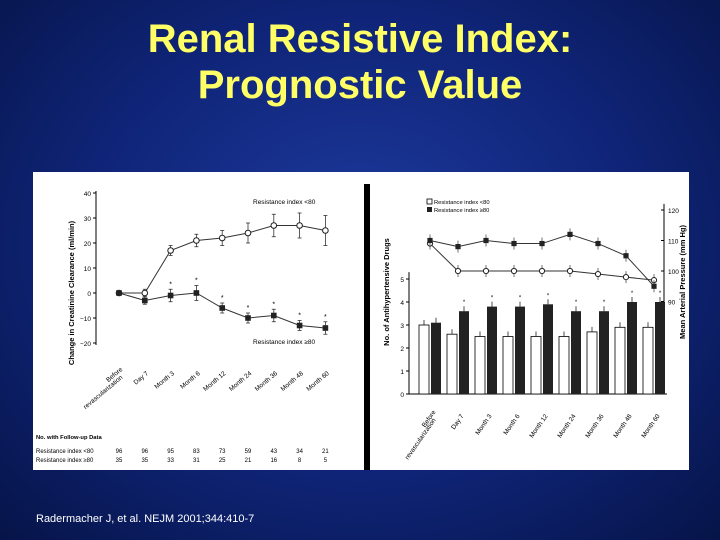 This screenshot has width=720, height=540. Describe the element at coordinates (267, 381) in the screenshot. I see `left-x-tick-label: Month 36` at that location.